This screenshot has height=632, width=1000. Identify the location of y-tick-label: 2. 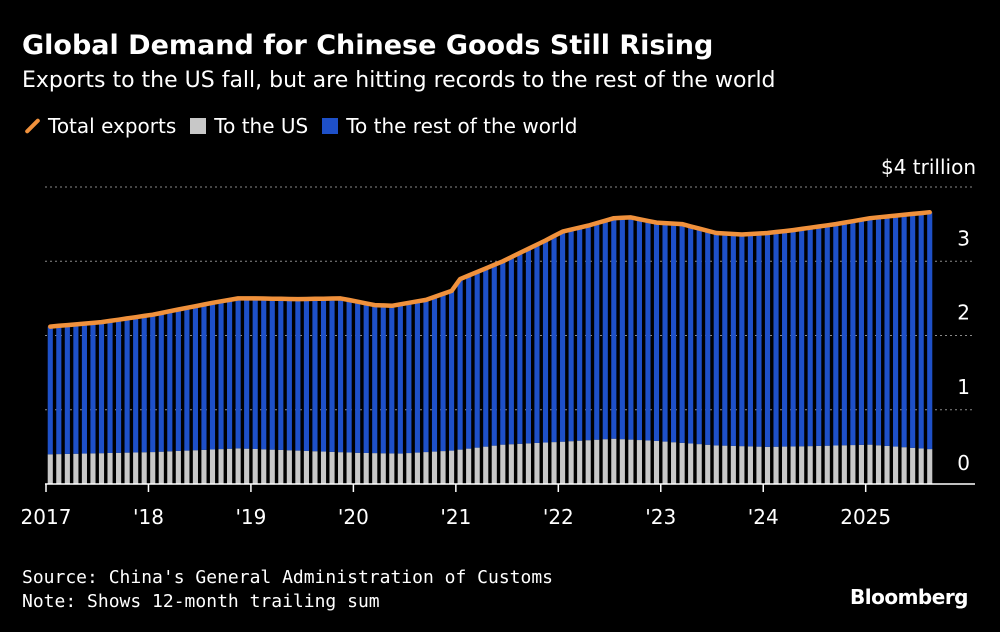
(963, 313).